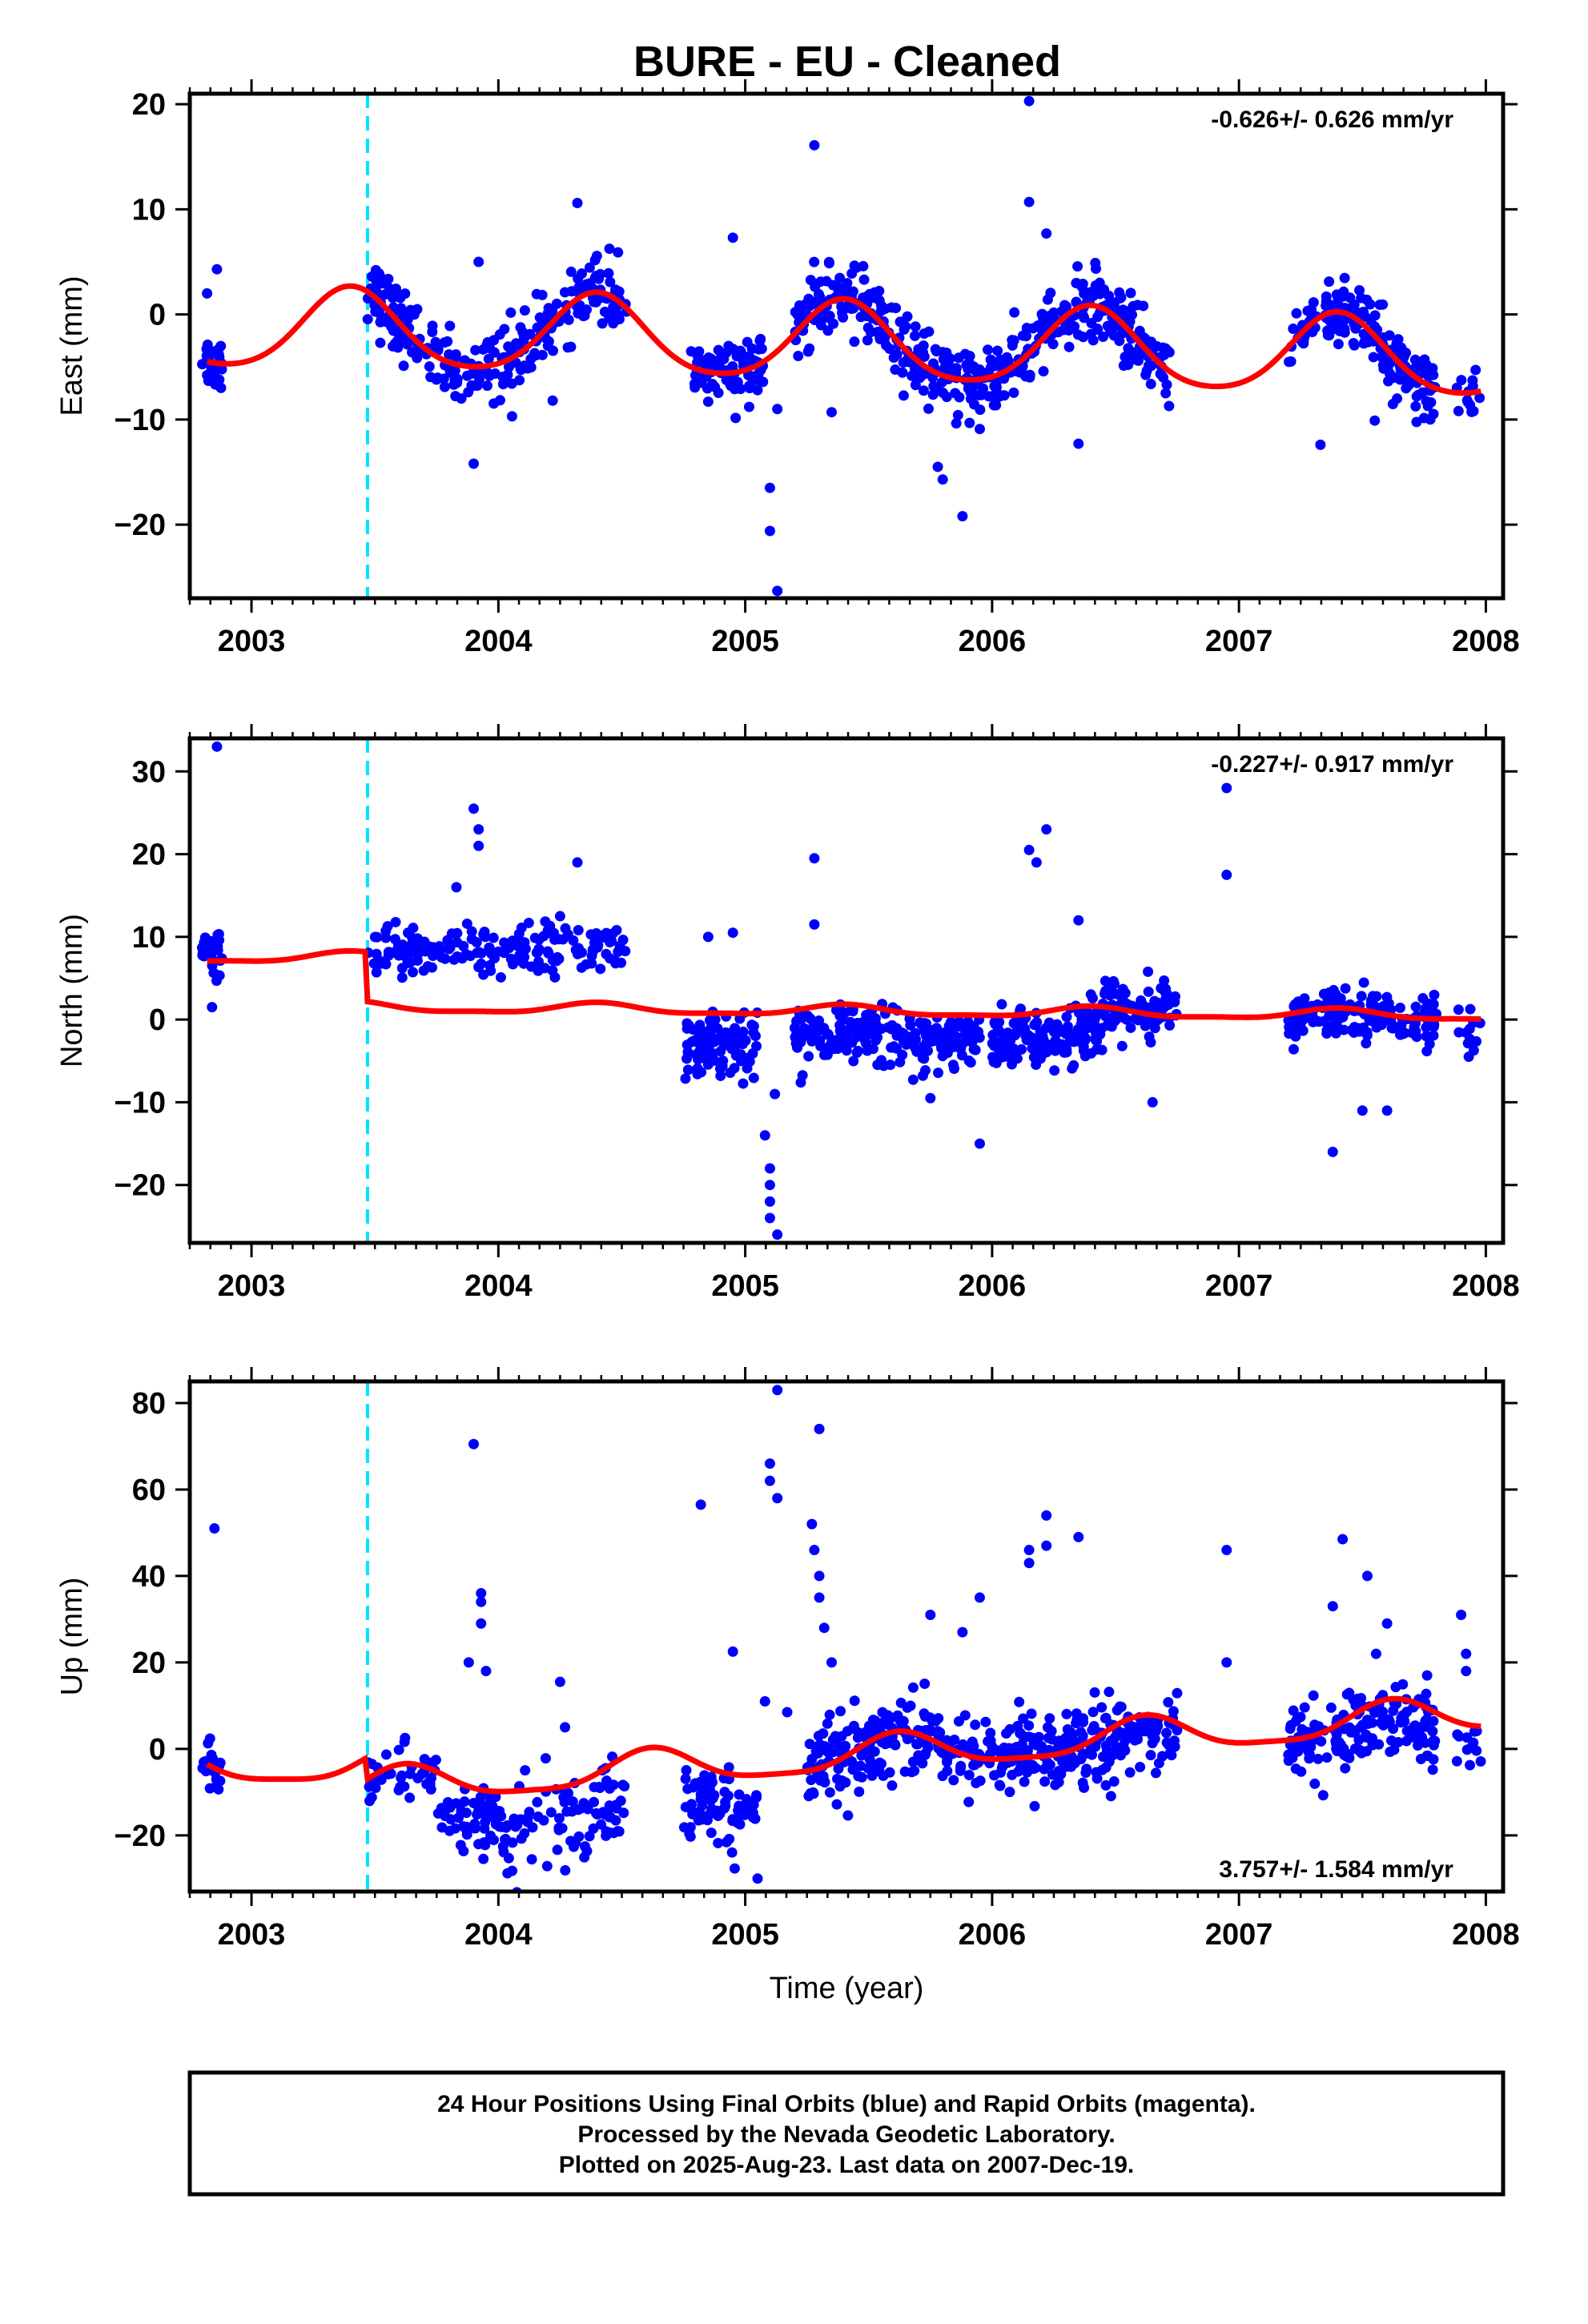  Describe the element at coordinates (847, 1988) in the screenshot. I see `up-x-axis-label: Time (year)` at that location.